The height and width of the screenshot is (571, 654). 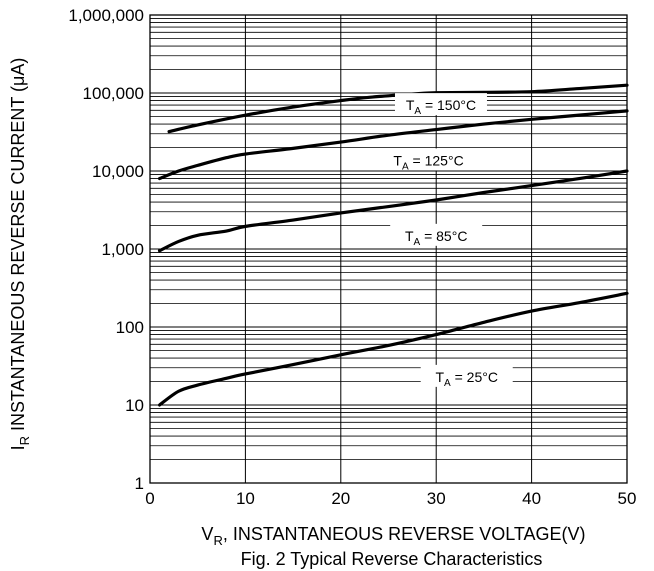 I want to click on x-axis-label-main: V, so click(x=207, y=534).